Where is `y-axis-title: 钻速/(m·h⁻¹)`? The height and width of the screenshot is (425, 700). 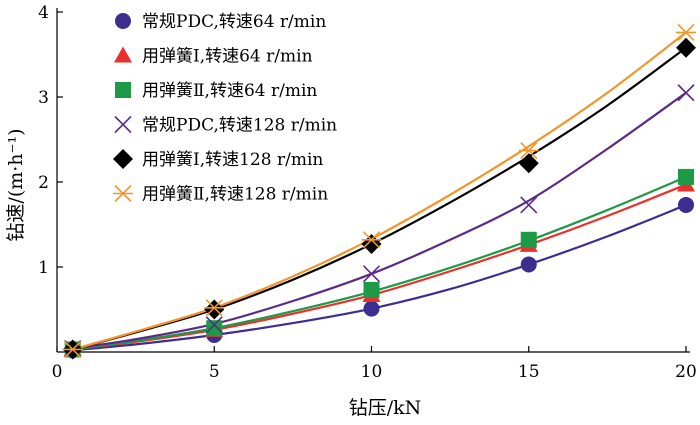
y-axis-title: 钻速/(m·h⁻¹) is located at coordinates (16, 184).